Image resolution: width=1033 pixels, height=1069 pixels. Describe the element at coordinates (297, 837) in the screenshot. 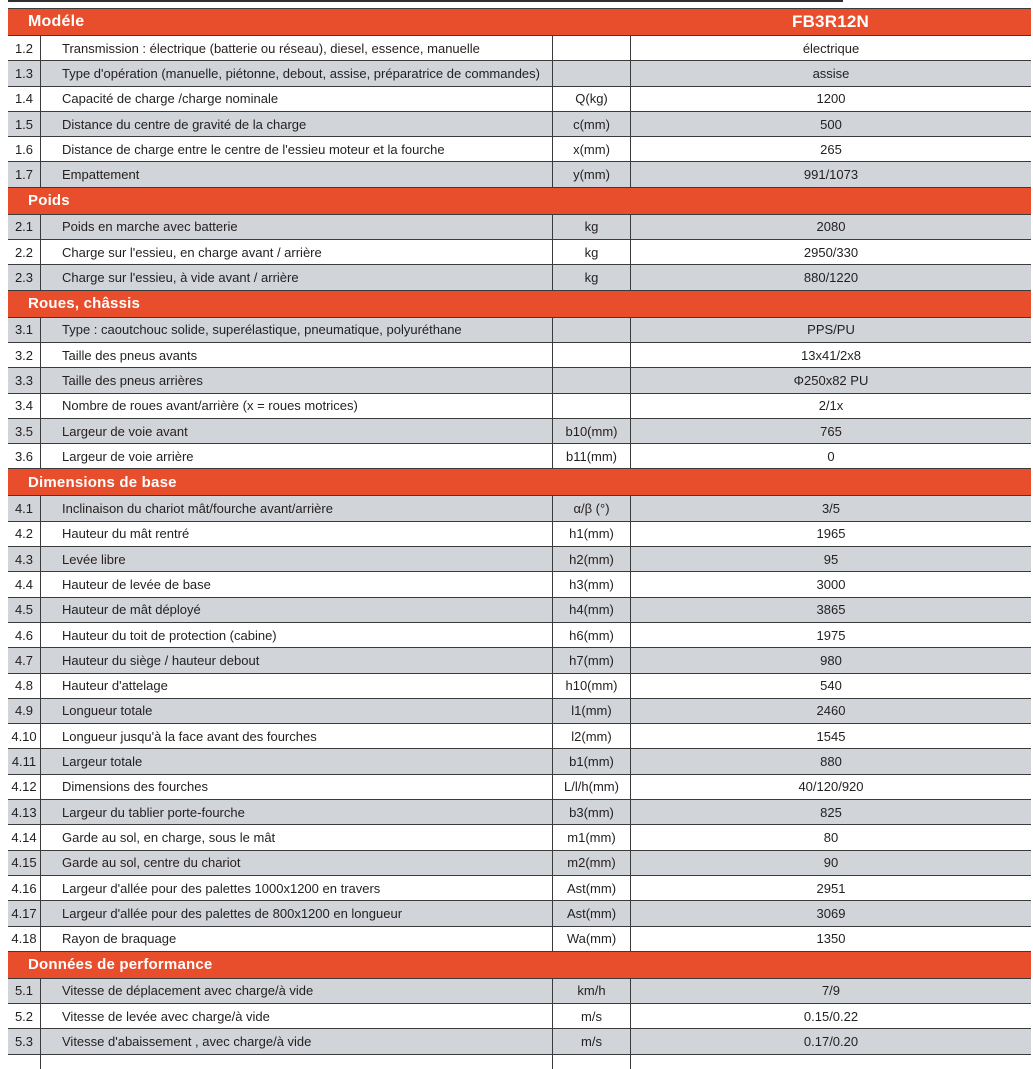

I see `row-label: Garde au sol, en charge, sous le mât` at that location.